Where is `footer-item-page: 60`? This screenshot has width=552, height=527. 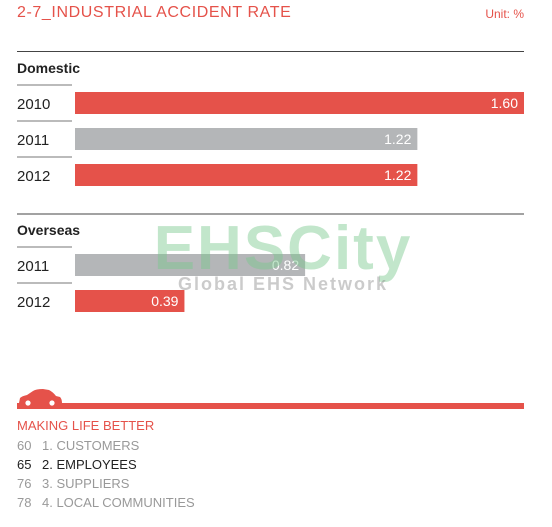
footer-item-page: 60 is located at coordinates (24, 445).